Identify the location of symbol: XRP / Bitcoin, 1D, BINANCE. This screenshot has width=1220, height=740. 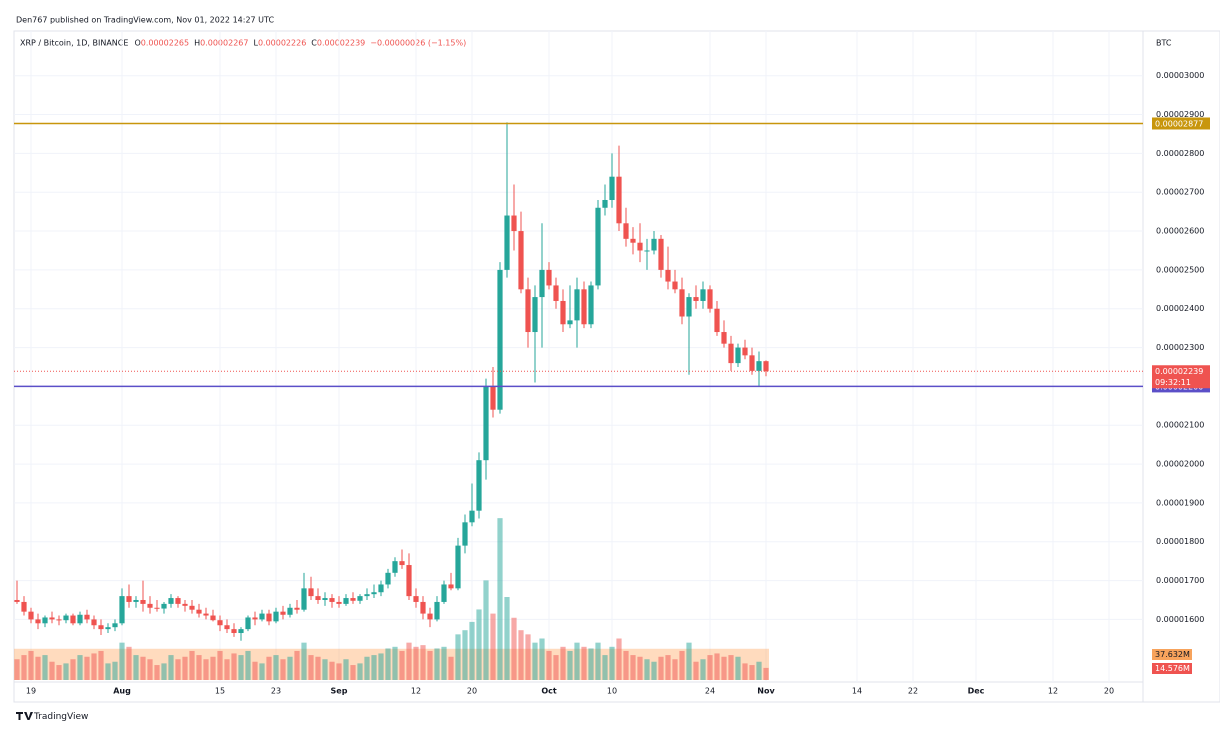
(74, 43).